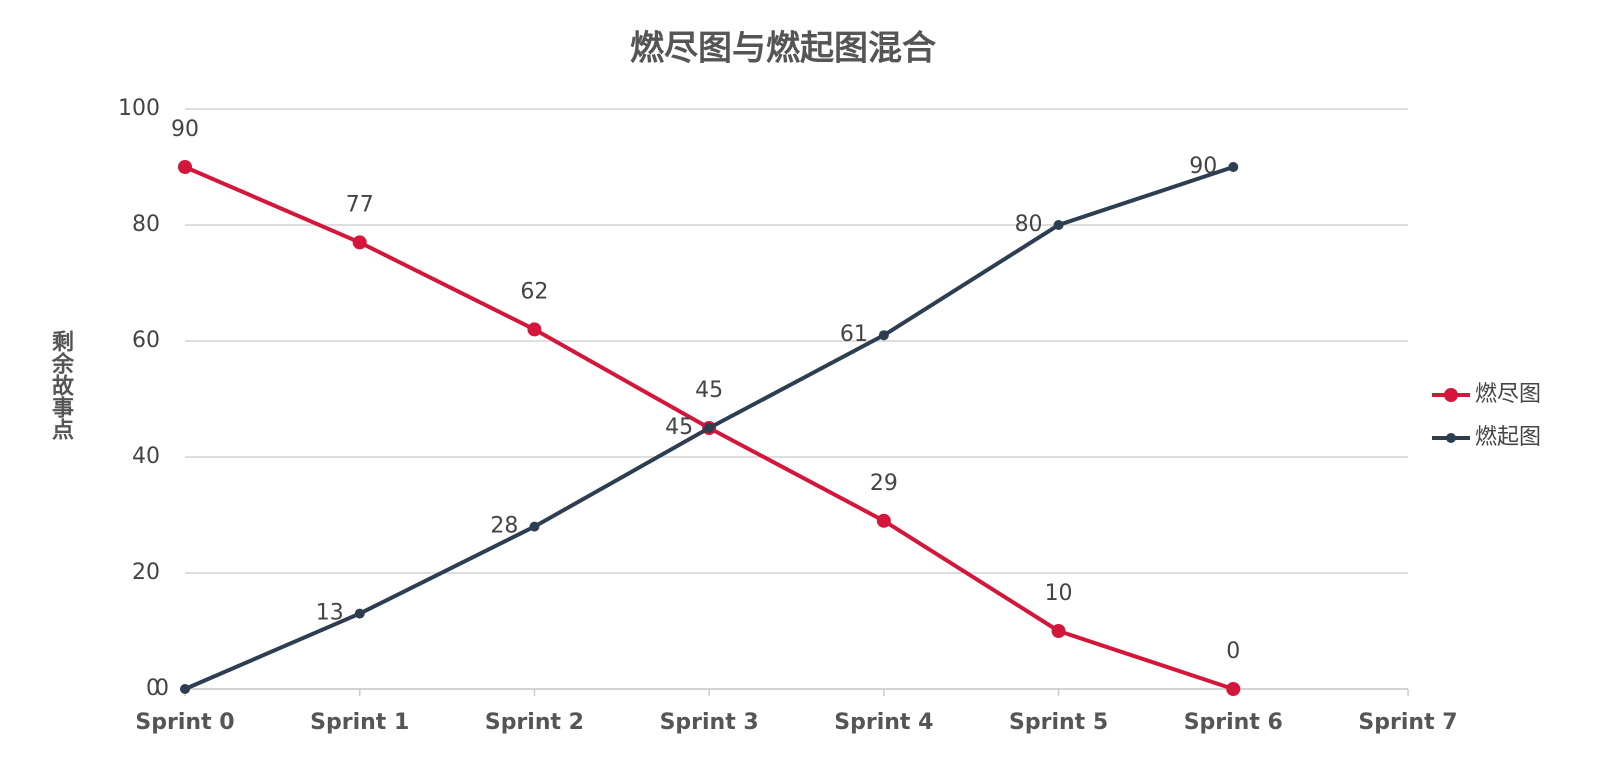 The height and width of the screenshot is (772, 1612). What do you see at coordinates (1508, 437) in the screenshot?
I see `legend-label: 燃起图` at bounding box center [1508, 437].